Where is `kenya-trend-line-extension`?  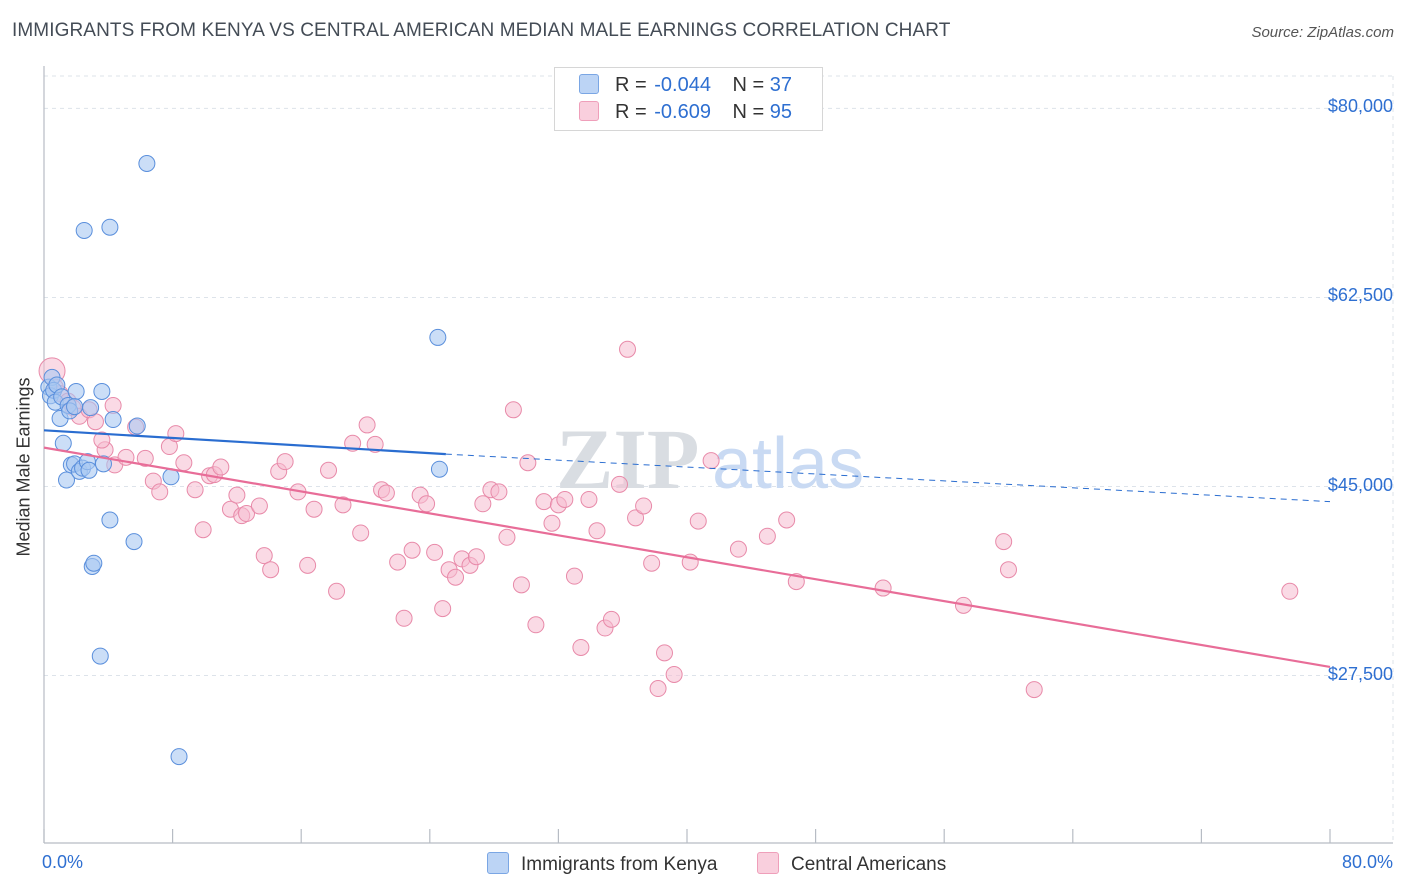
kenya-trend-line-extension is located at coordinates (888, 478).